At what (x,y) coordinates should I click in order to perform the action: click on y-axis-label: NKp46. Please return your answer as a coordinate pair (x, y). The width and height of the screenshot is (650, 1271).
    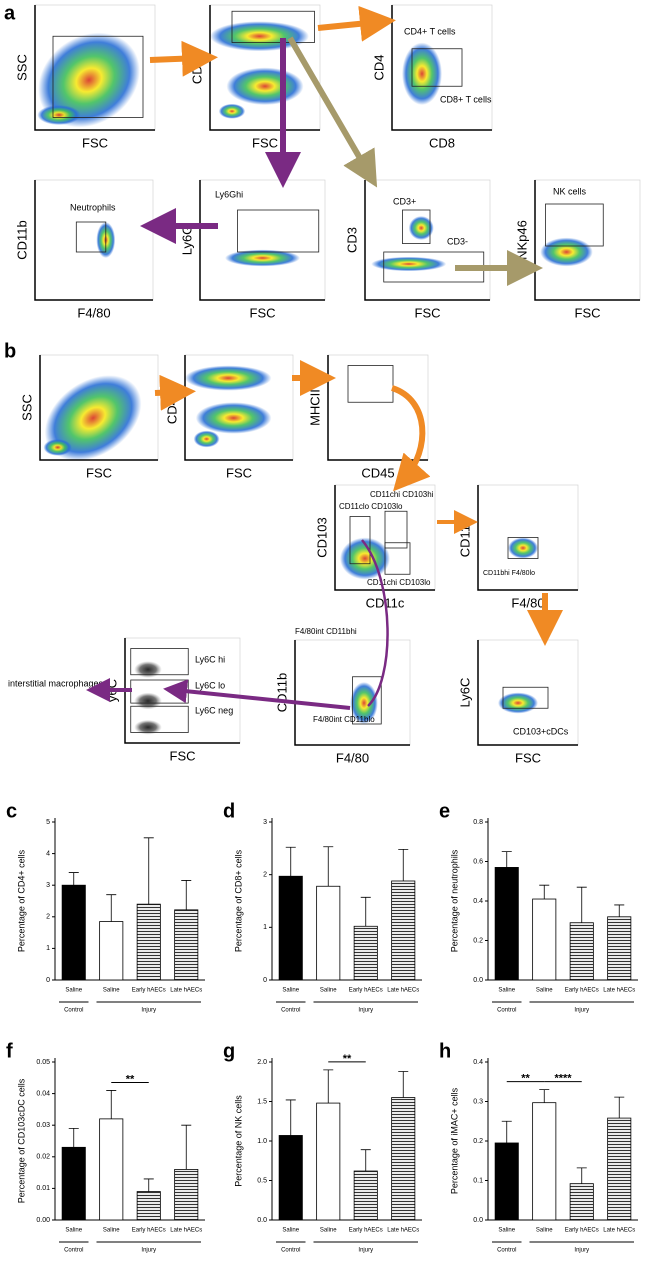
    Looking at the image, I should click on (521, 240).